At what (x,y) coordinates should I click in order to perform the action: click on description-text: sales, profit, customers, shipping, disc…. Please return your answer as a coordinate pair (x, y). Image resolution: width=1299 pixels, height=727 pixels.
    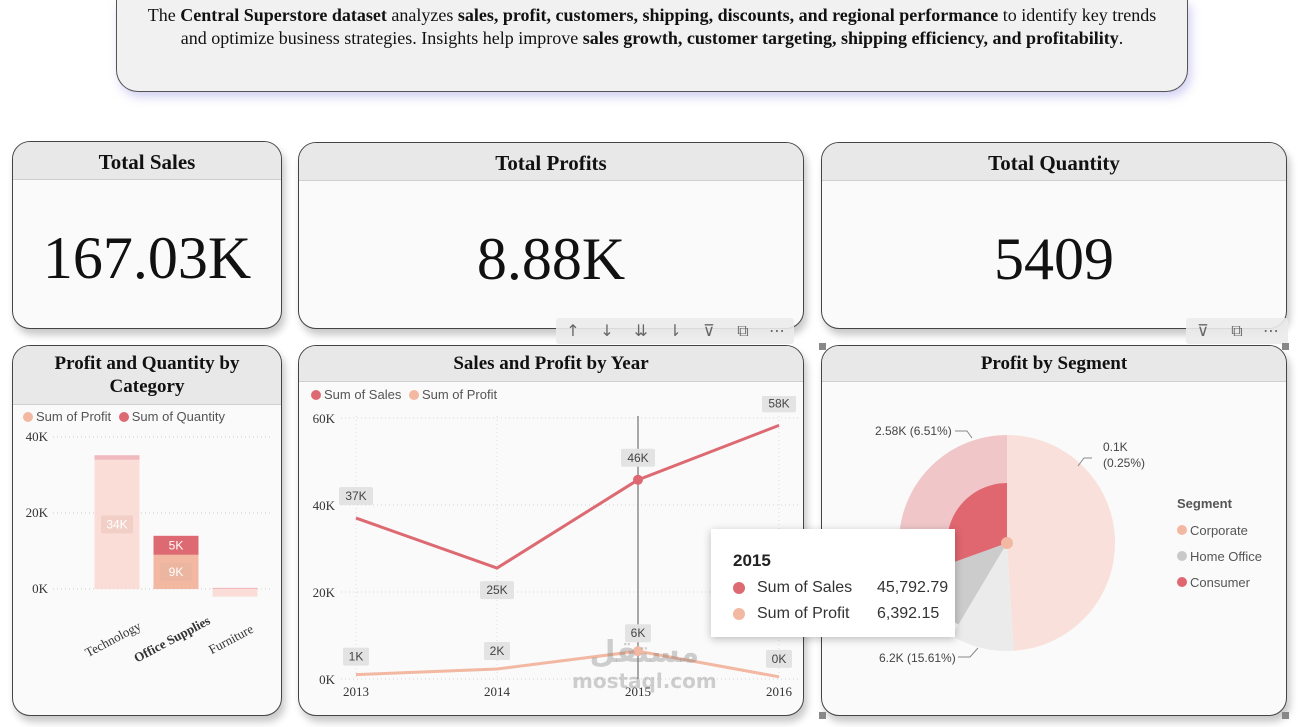
    Looking at the image, I should click on (728, 15).